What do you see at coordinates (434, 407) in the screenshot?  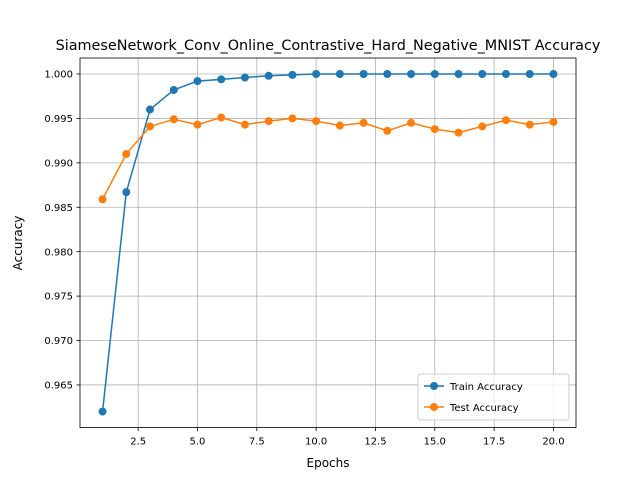 I see `legend-marker-test-accuracy` at bounding box center [434, 407].